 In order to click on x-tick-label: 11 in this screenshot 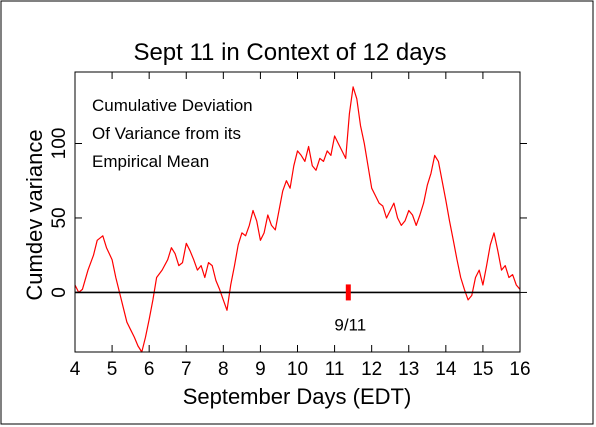, I will do `click(335, 369)`.